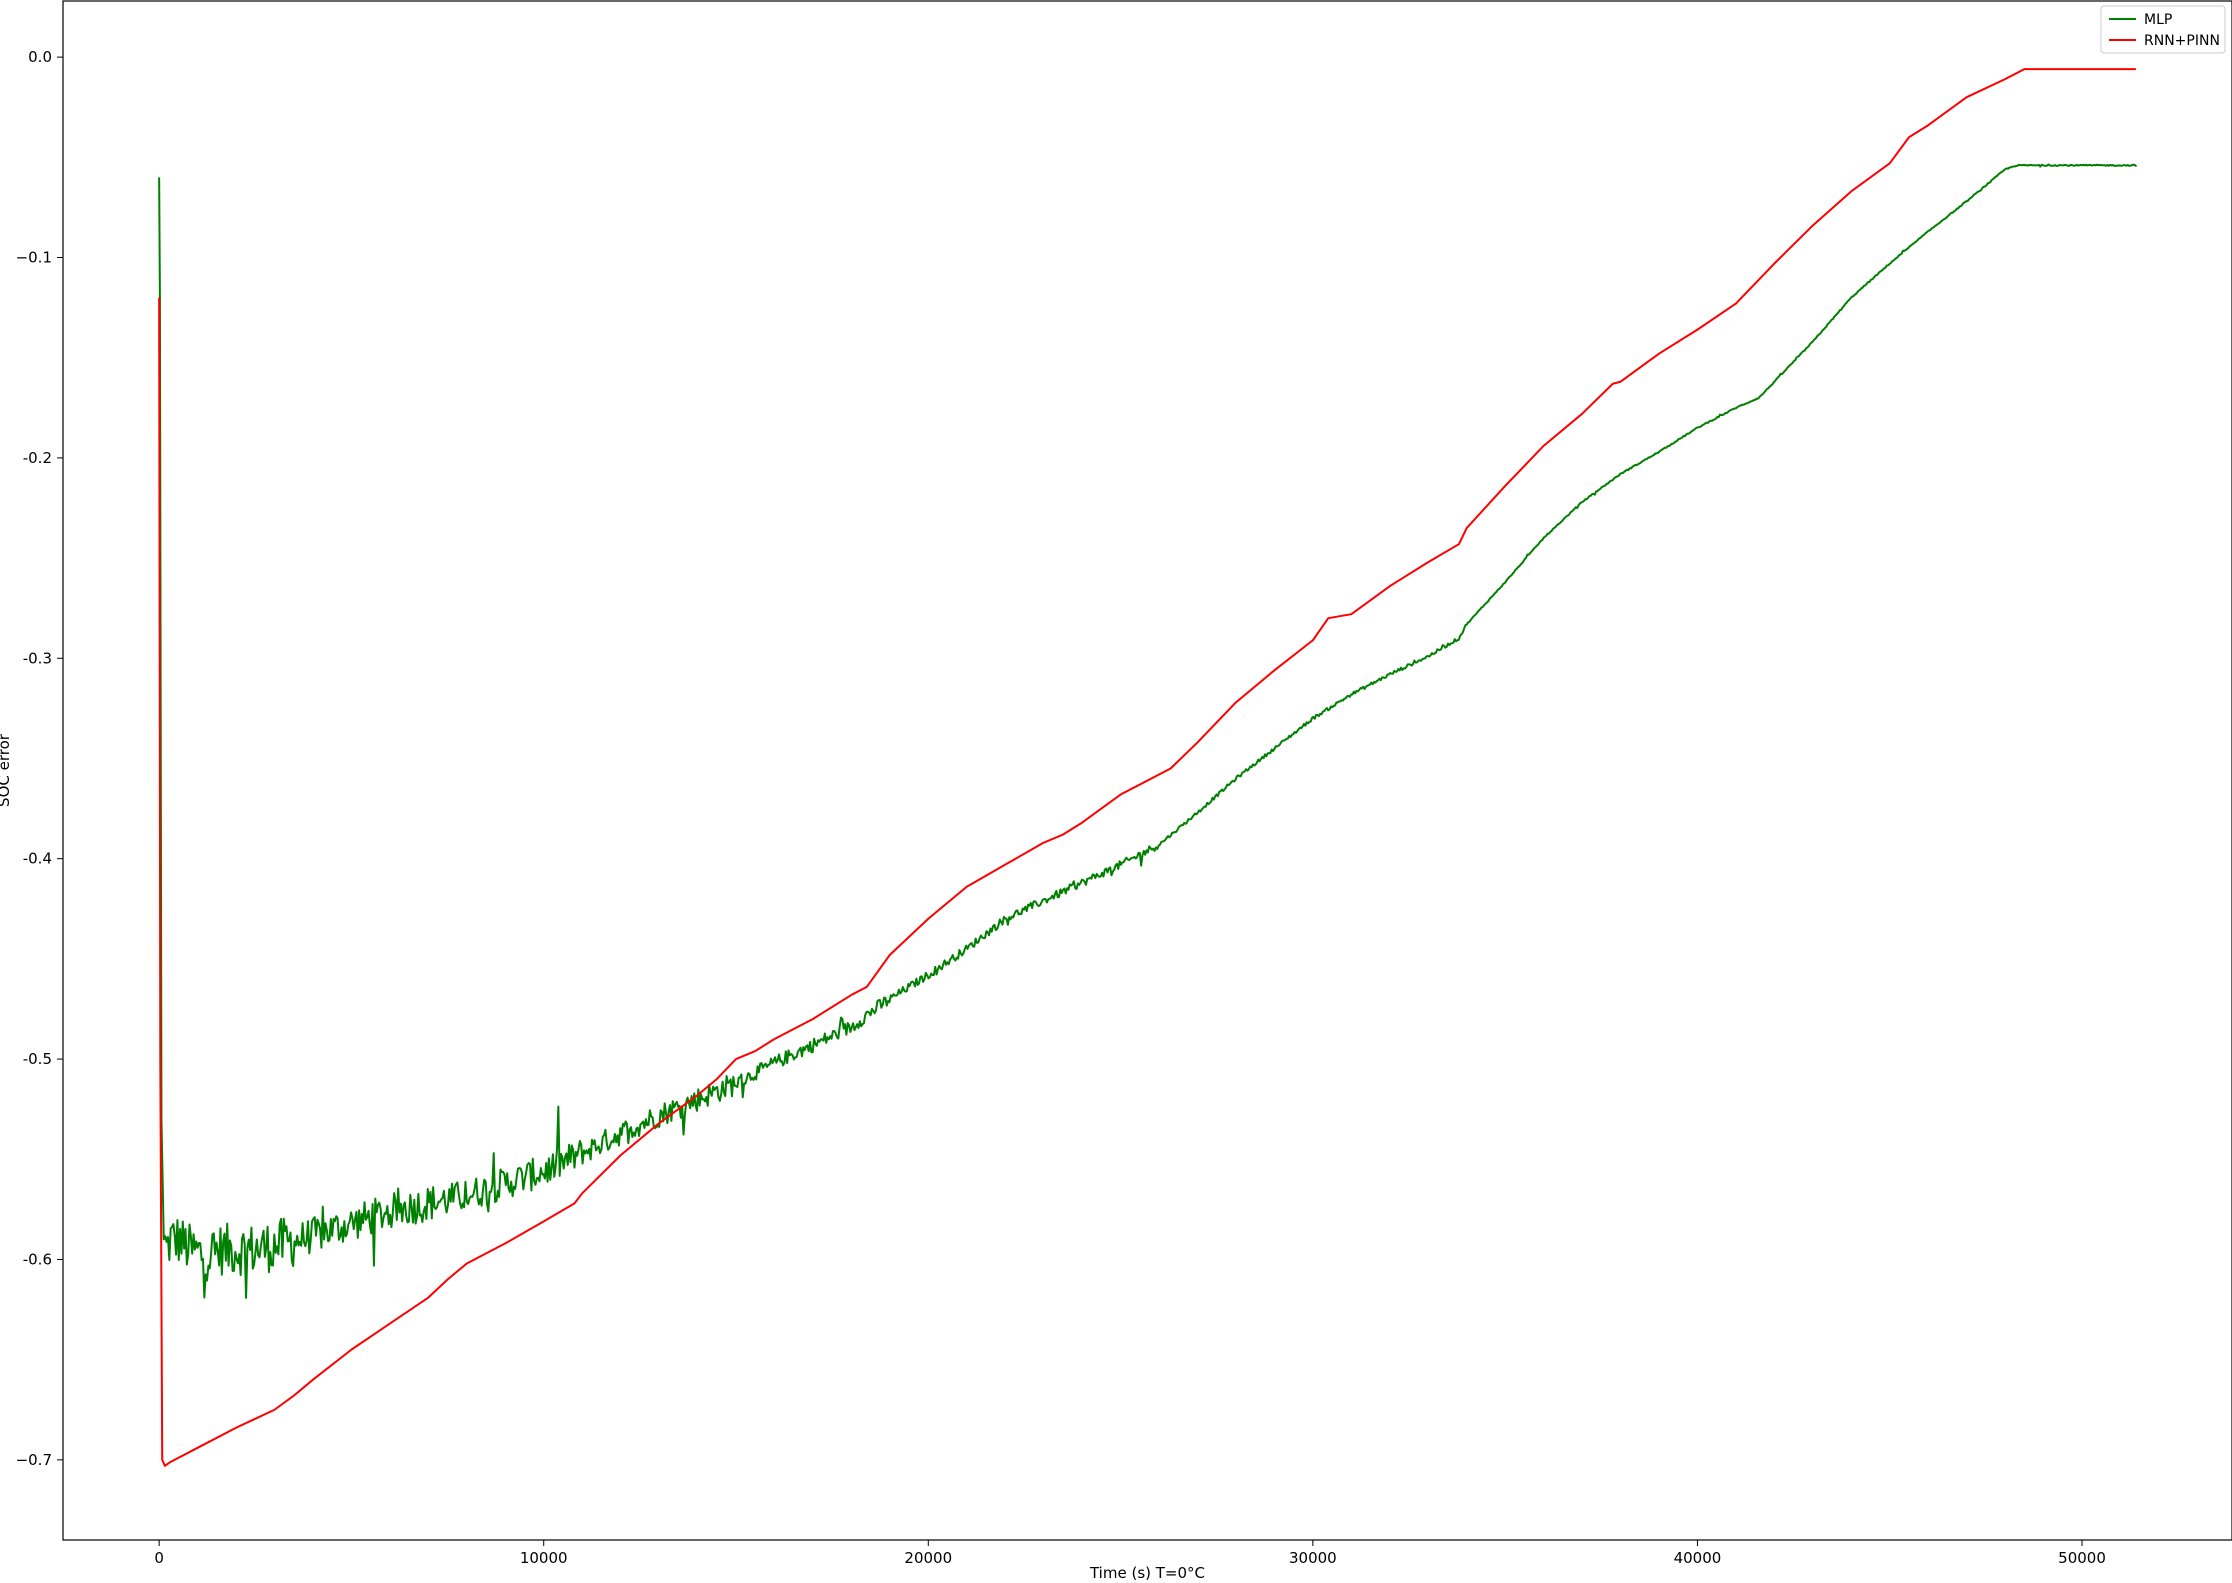 The width and height of the screenshot is (2232, 1583). I want to click on y-tick-label: -0.3, so click(37, 658).